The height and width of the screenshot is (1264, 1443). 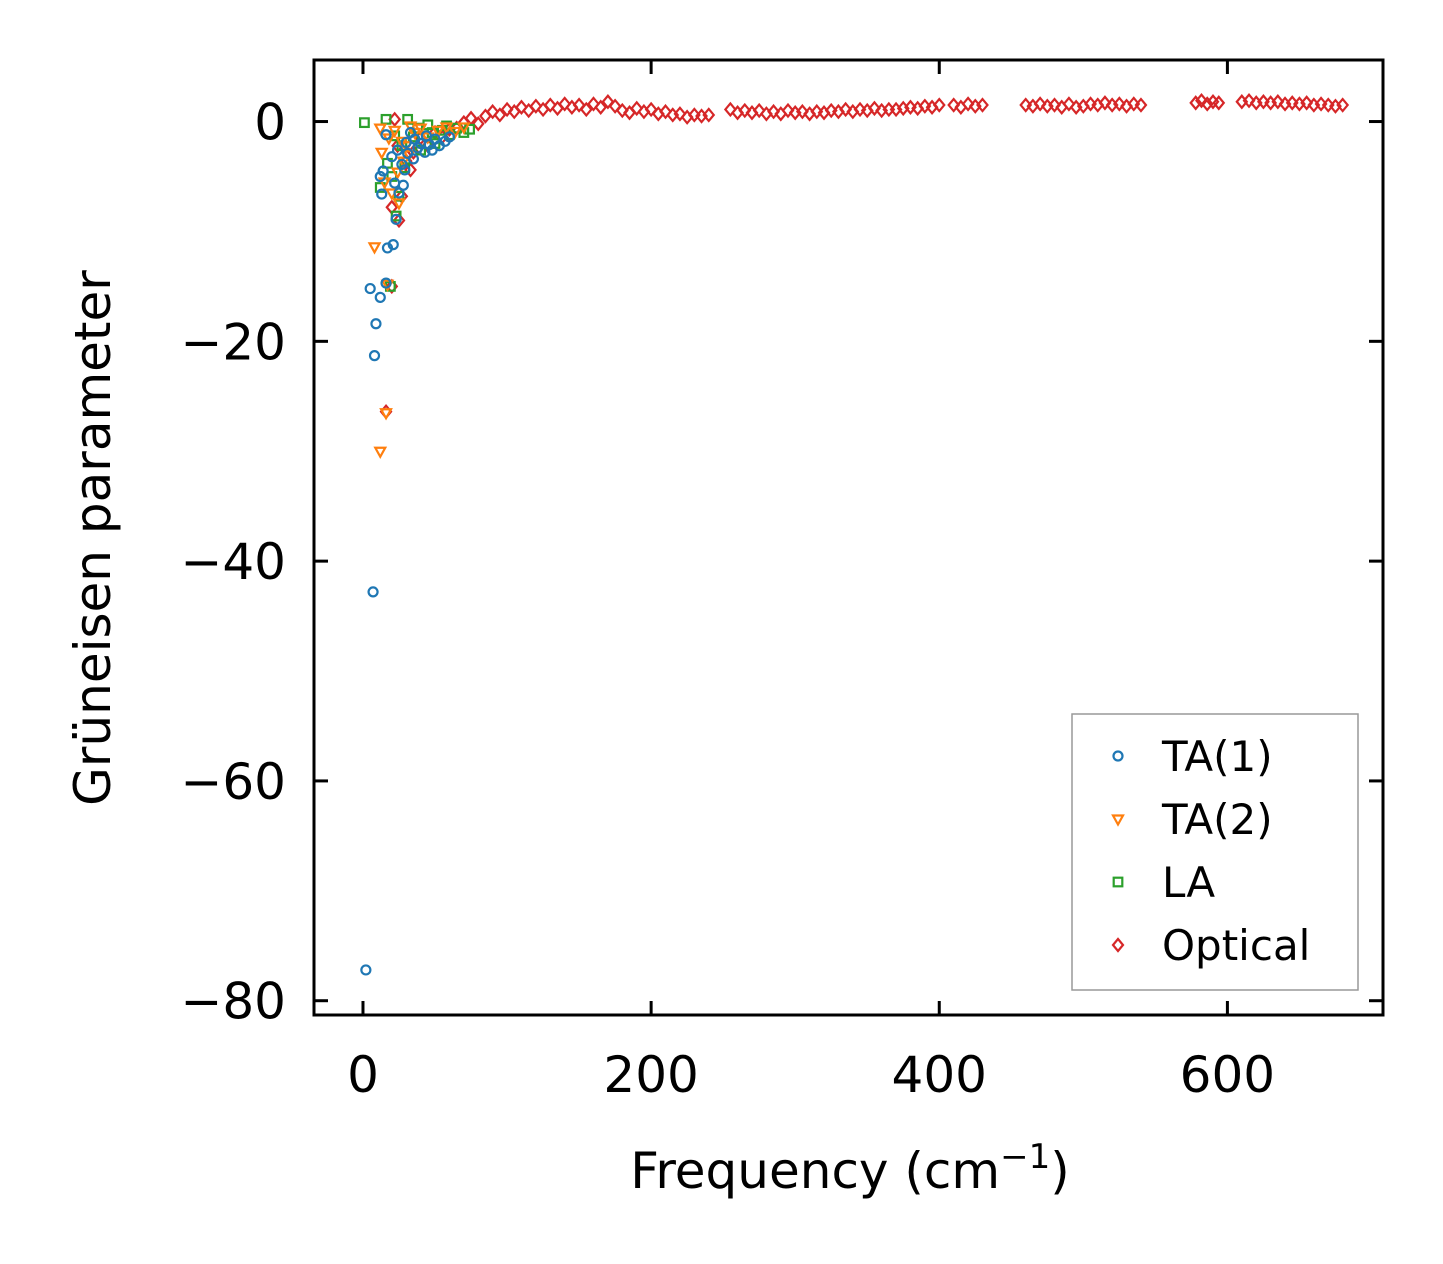 What do you see at coordinates (1215, 852) in the screenshot?
I see `legend: TA(1) TA(2) LA Optical` at bounding box center [1215, 852].